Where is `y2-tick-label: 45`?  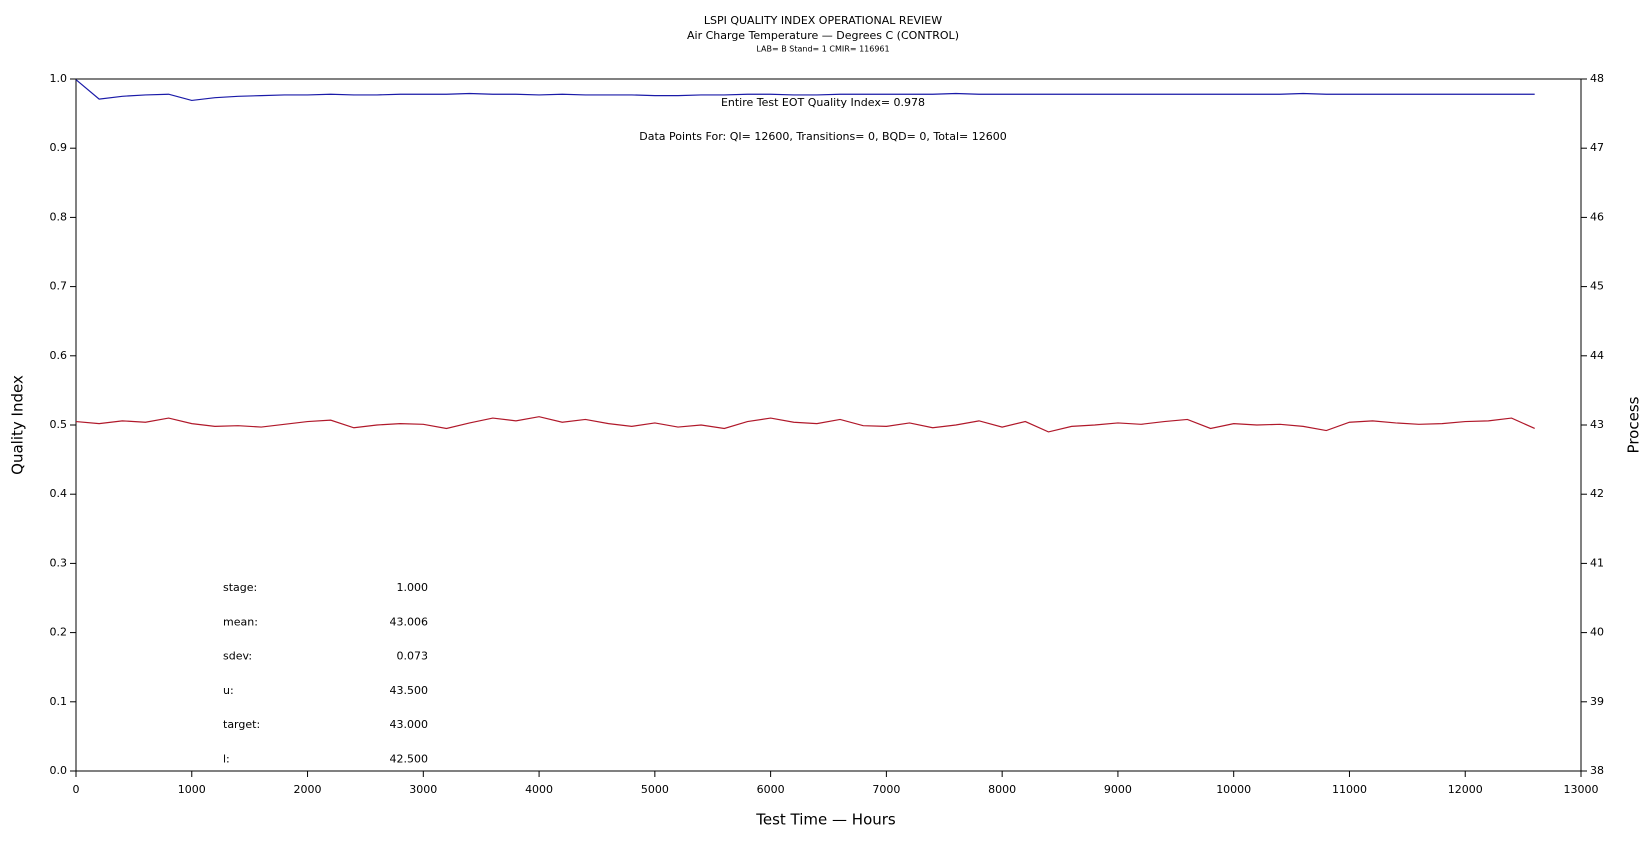
y2-tick-label: 45 is located at coordinates (1597, 286).